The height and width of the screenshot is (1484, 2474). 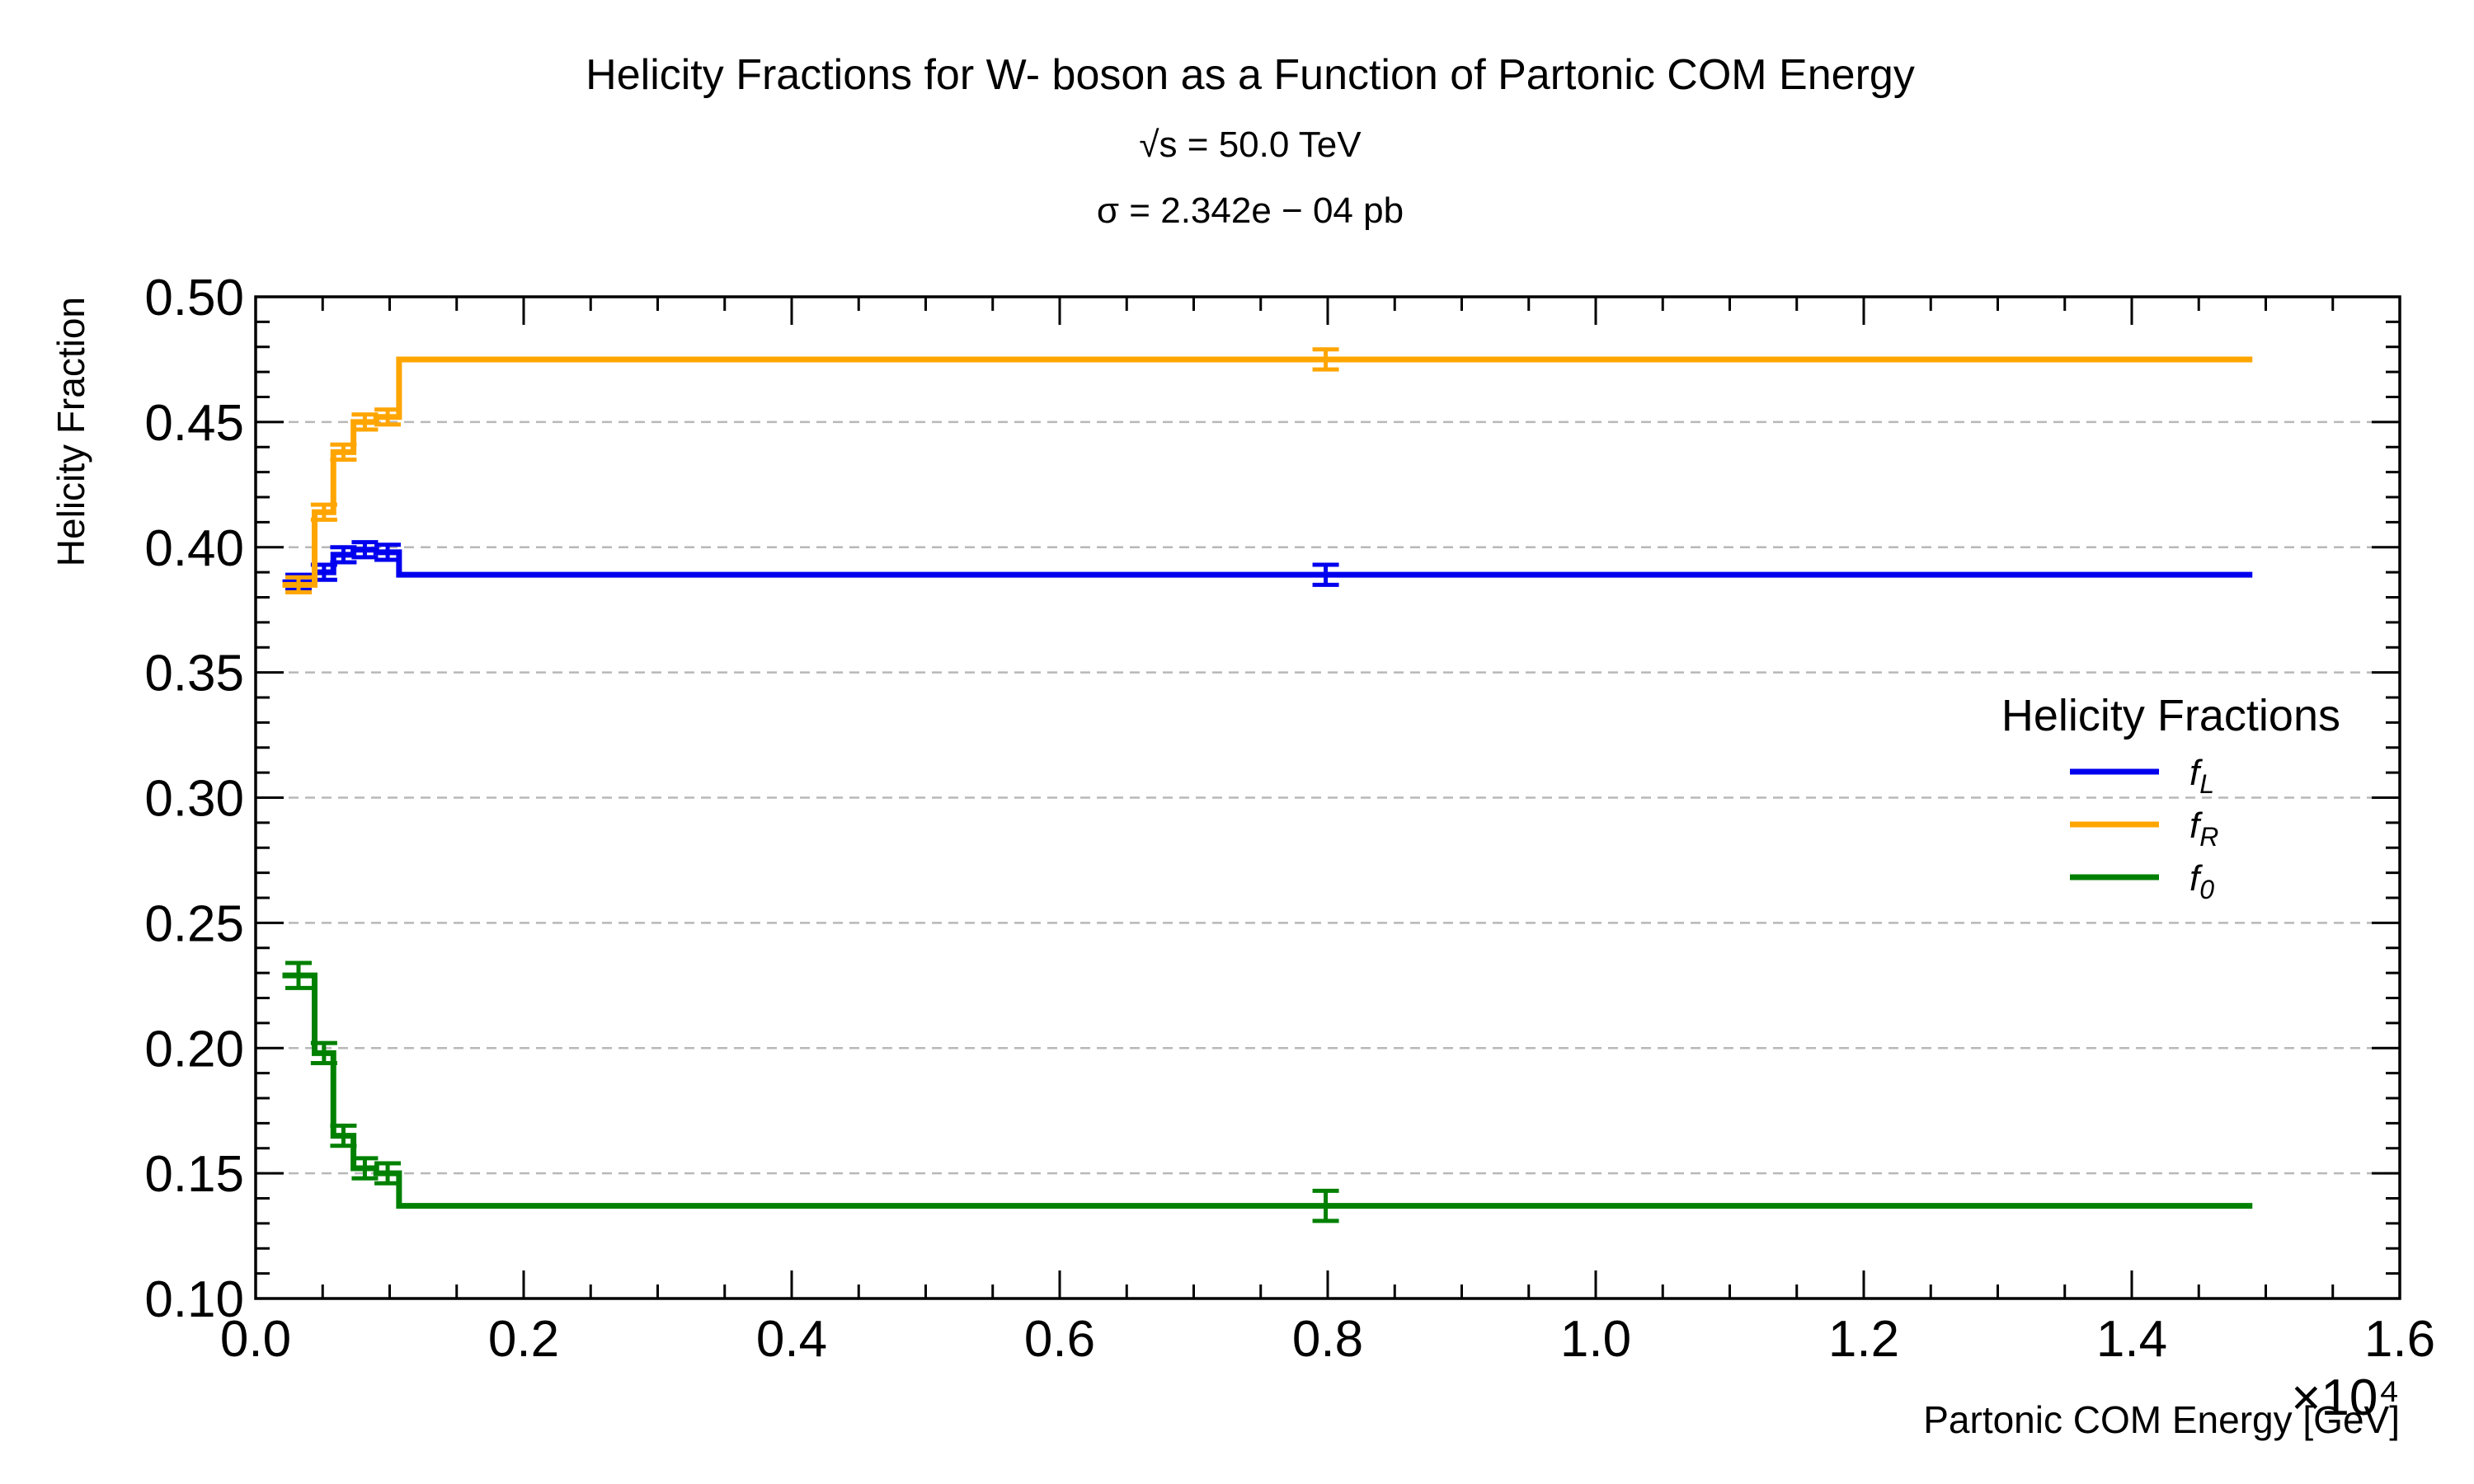 I want to click on y-tick-label: 0.10, so click(x=194, y=1299).